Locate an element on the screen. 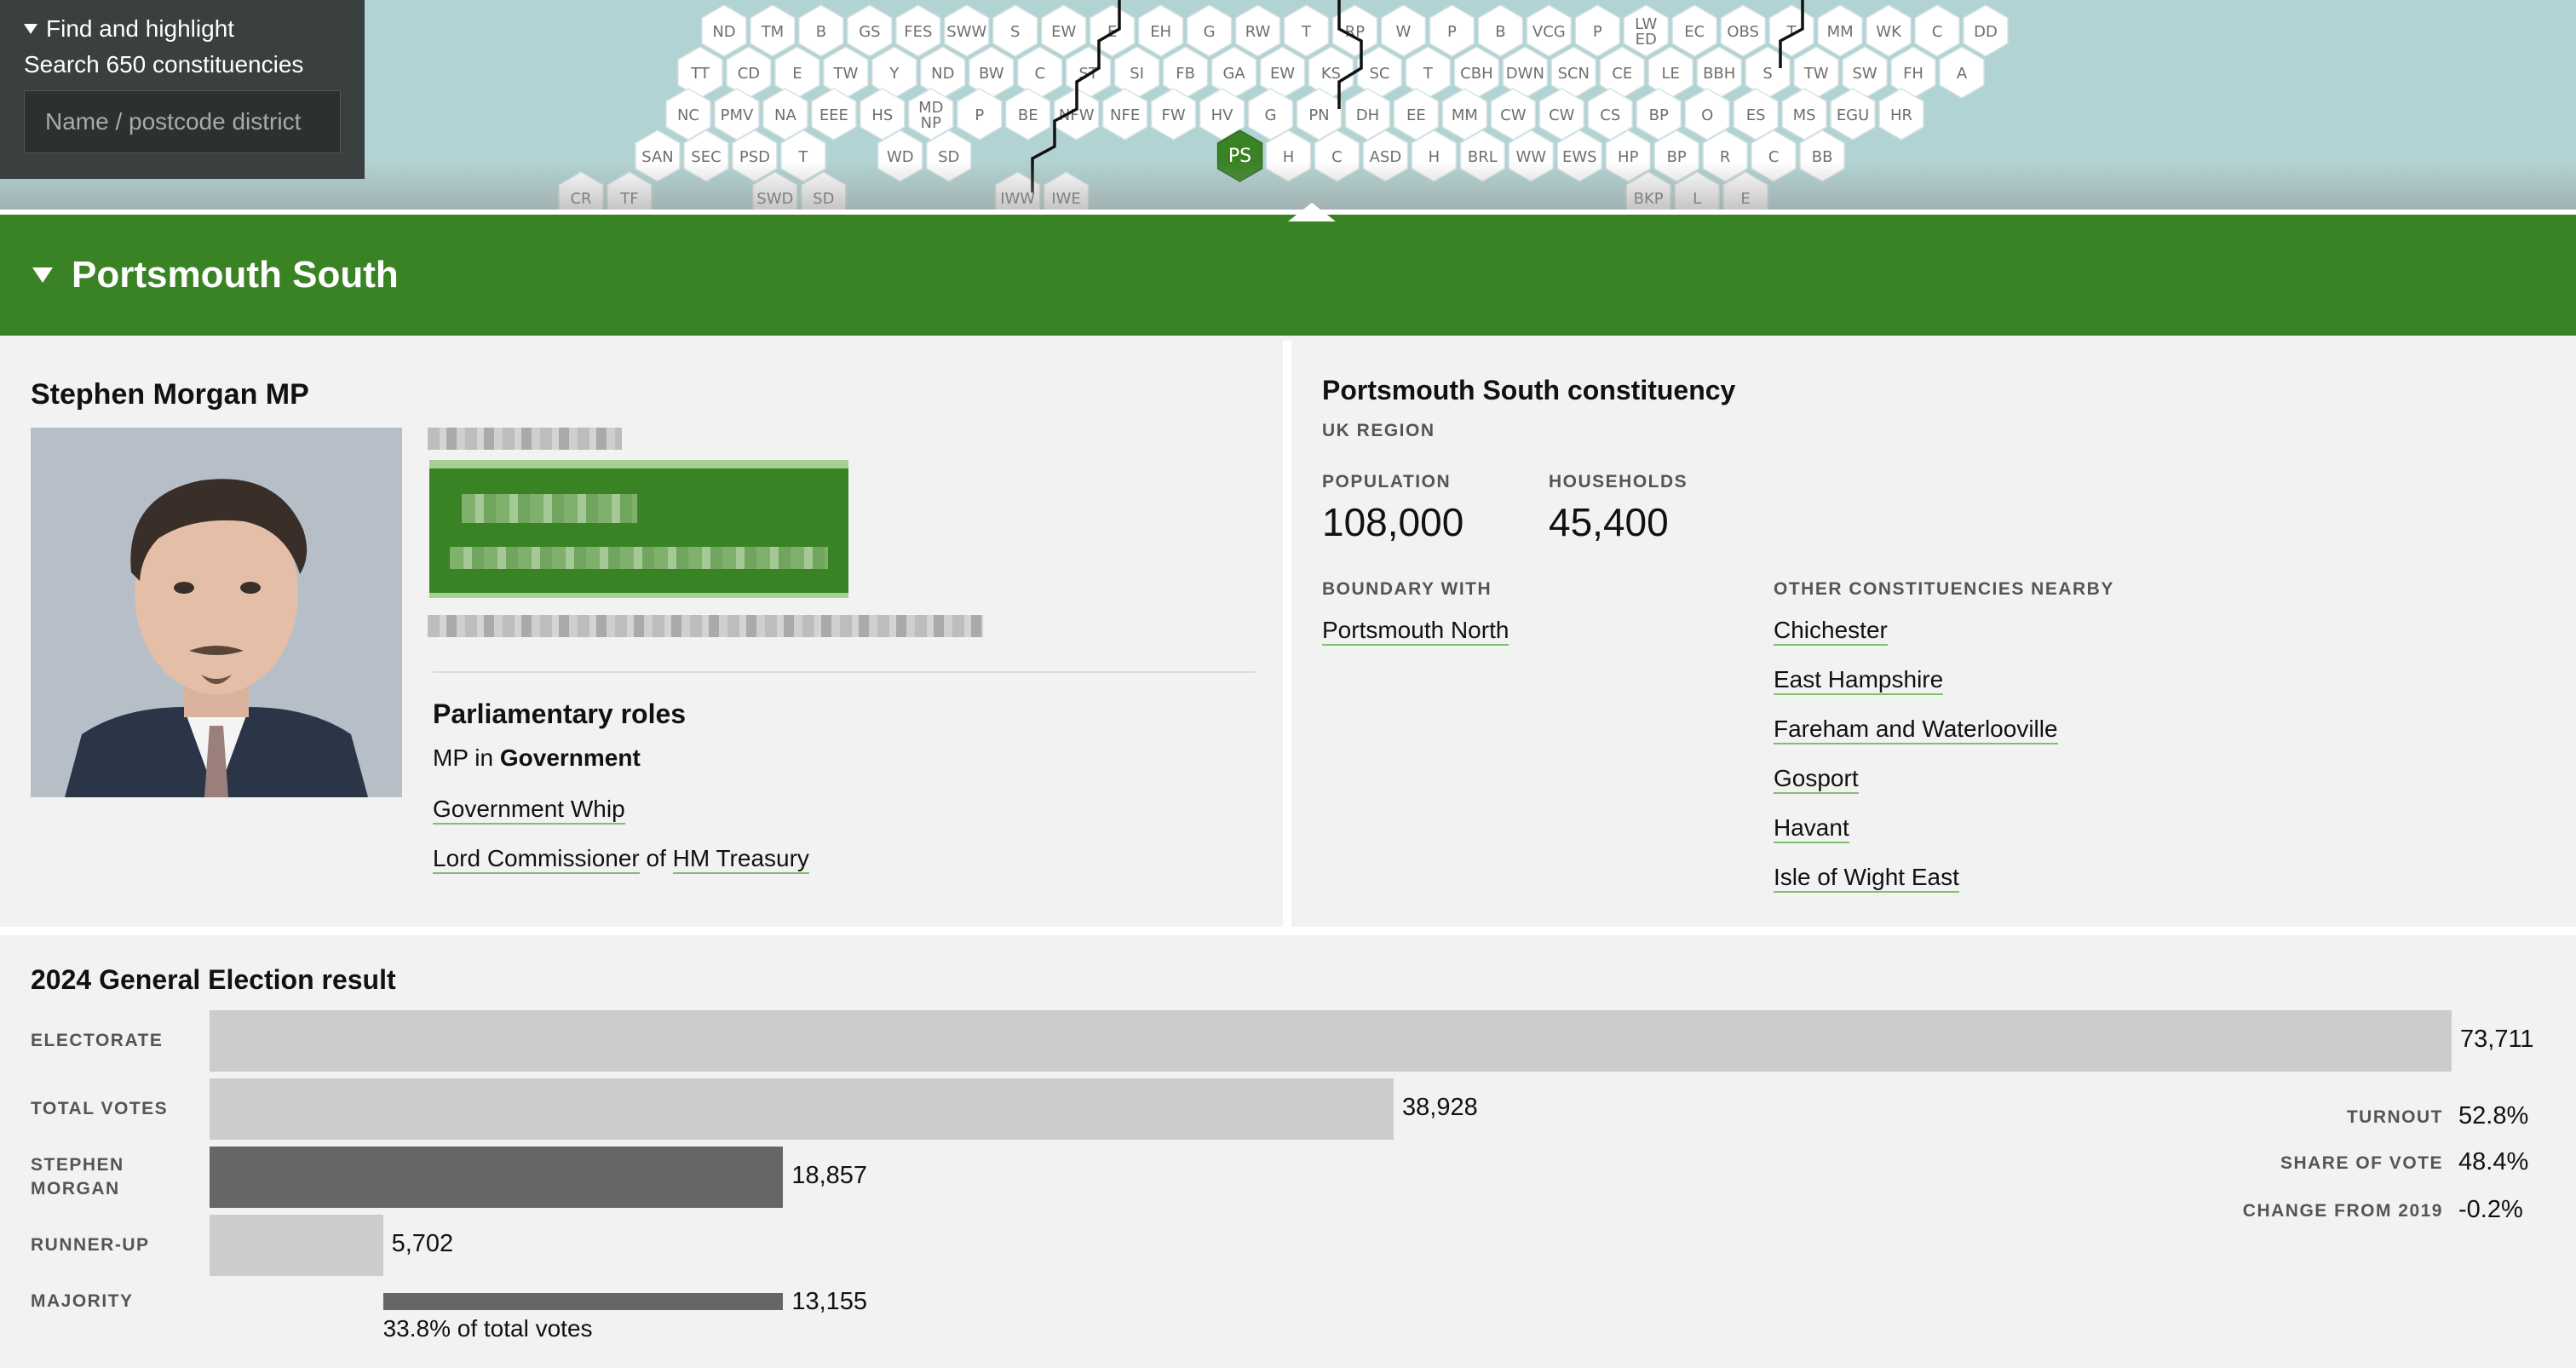 The image size is (2576, 1368). hex-constituency: CE is located at coordinates (1622, 72).